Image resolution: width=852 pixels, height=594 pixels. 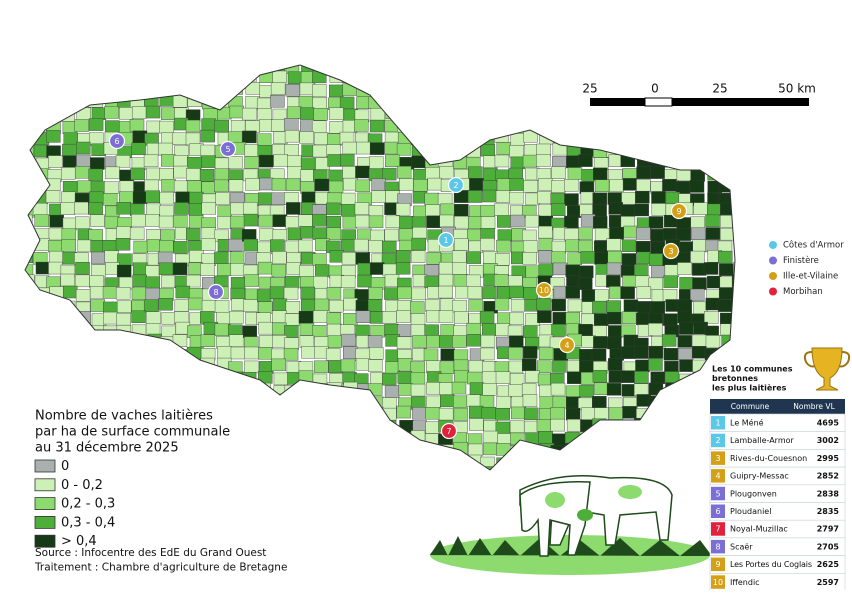 What do you see at coordinates (773, 260) in the screenshot?
I see `legend-dot` at bounding box center [773, 260].